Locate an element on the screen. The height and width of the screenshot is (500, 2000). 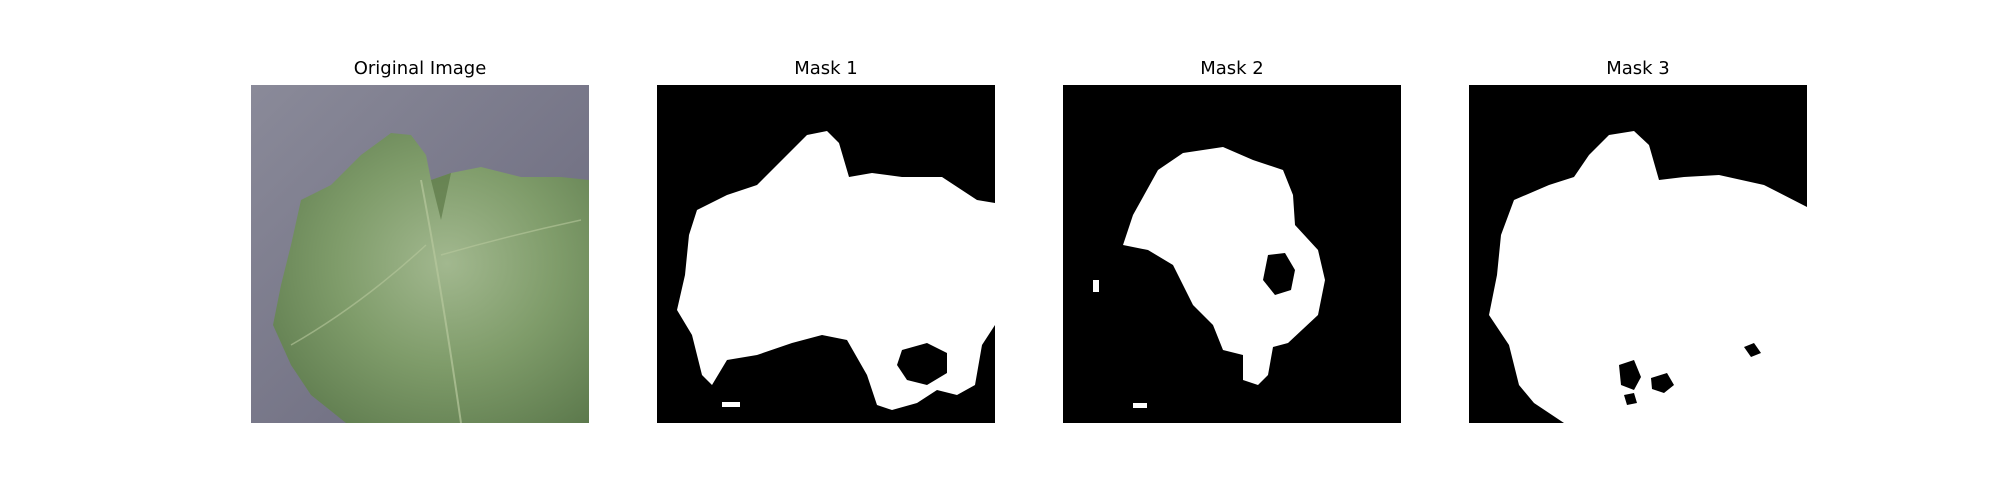
leaf-notch is located at coordinates (441, 196).